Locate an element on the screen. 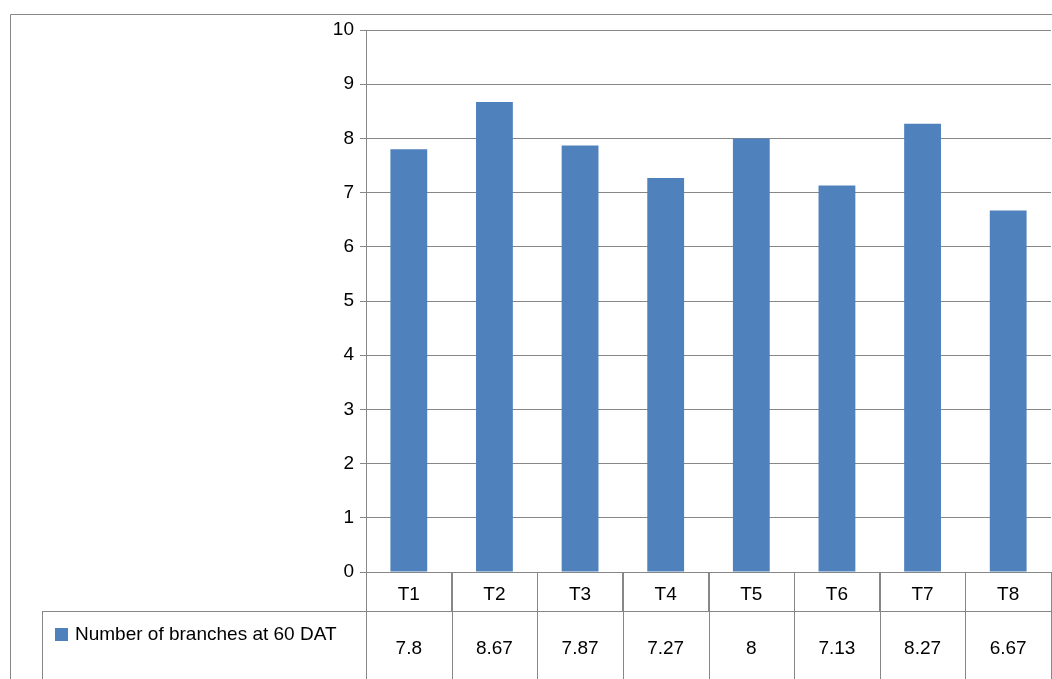 Image resolution: width=1052 pixels, height=679 pixels. x-tick-label: T5 is located at coordinates (751, 593).